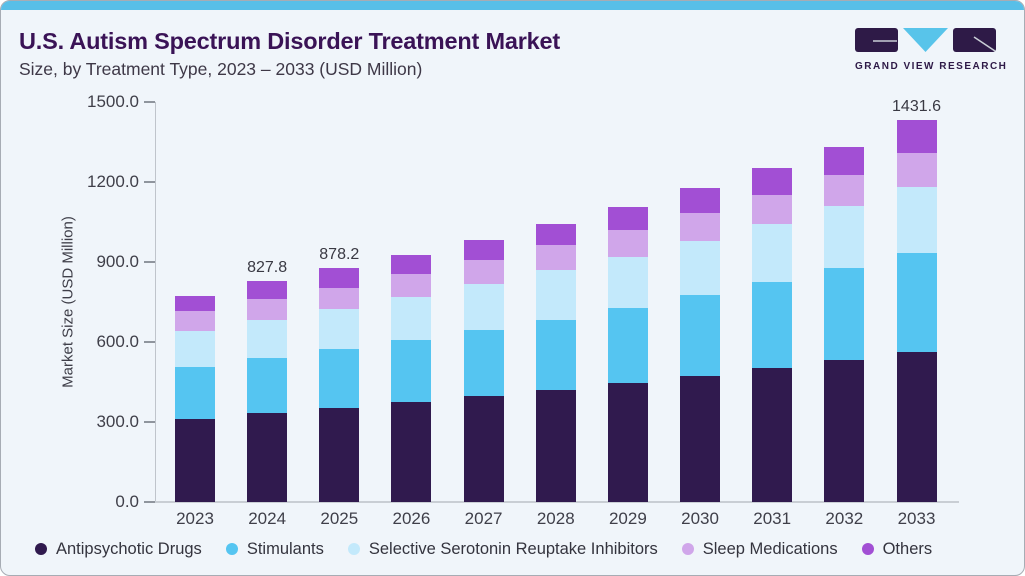  I want to click on bar-2033, so click(916, 311).